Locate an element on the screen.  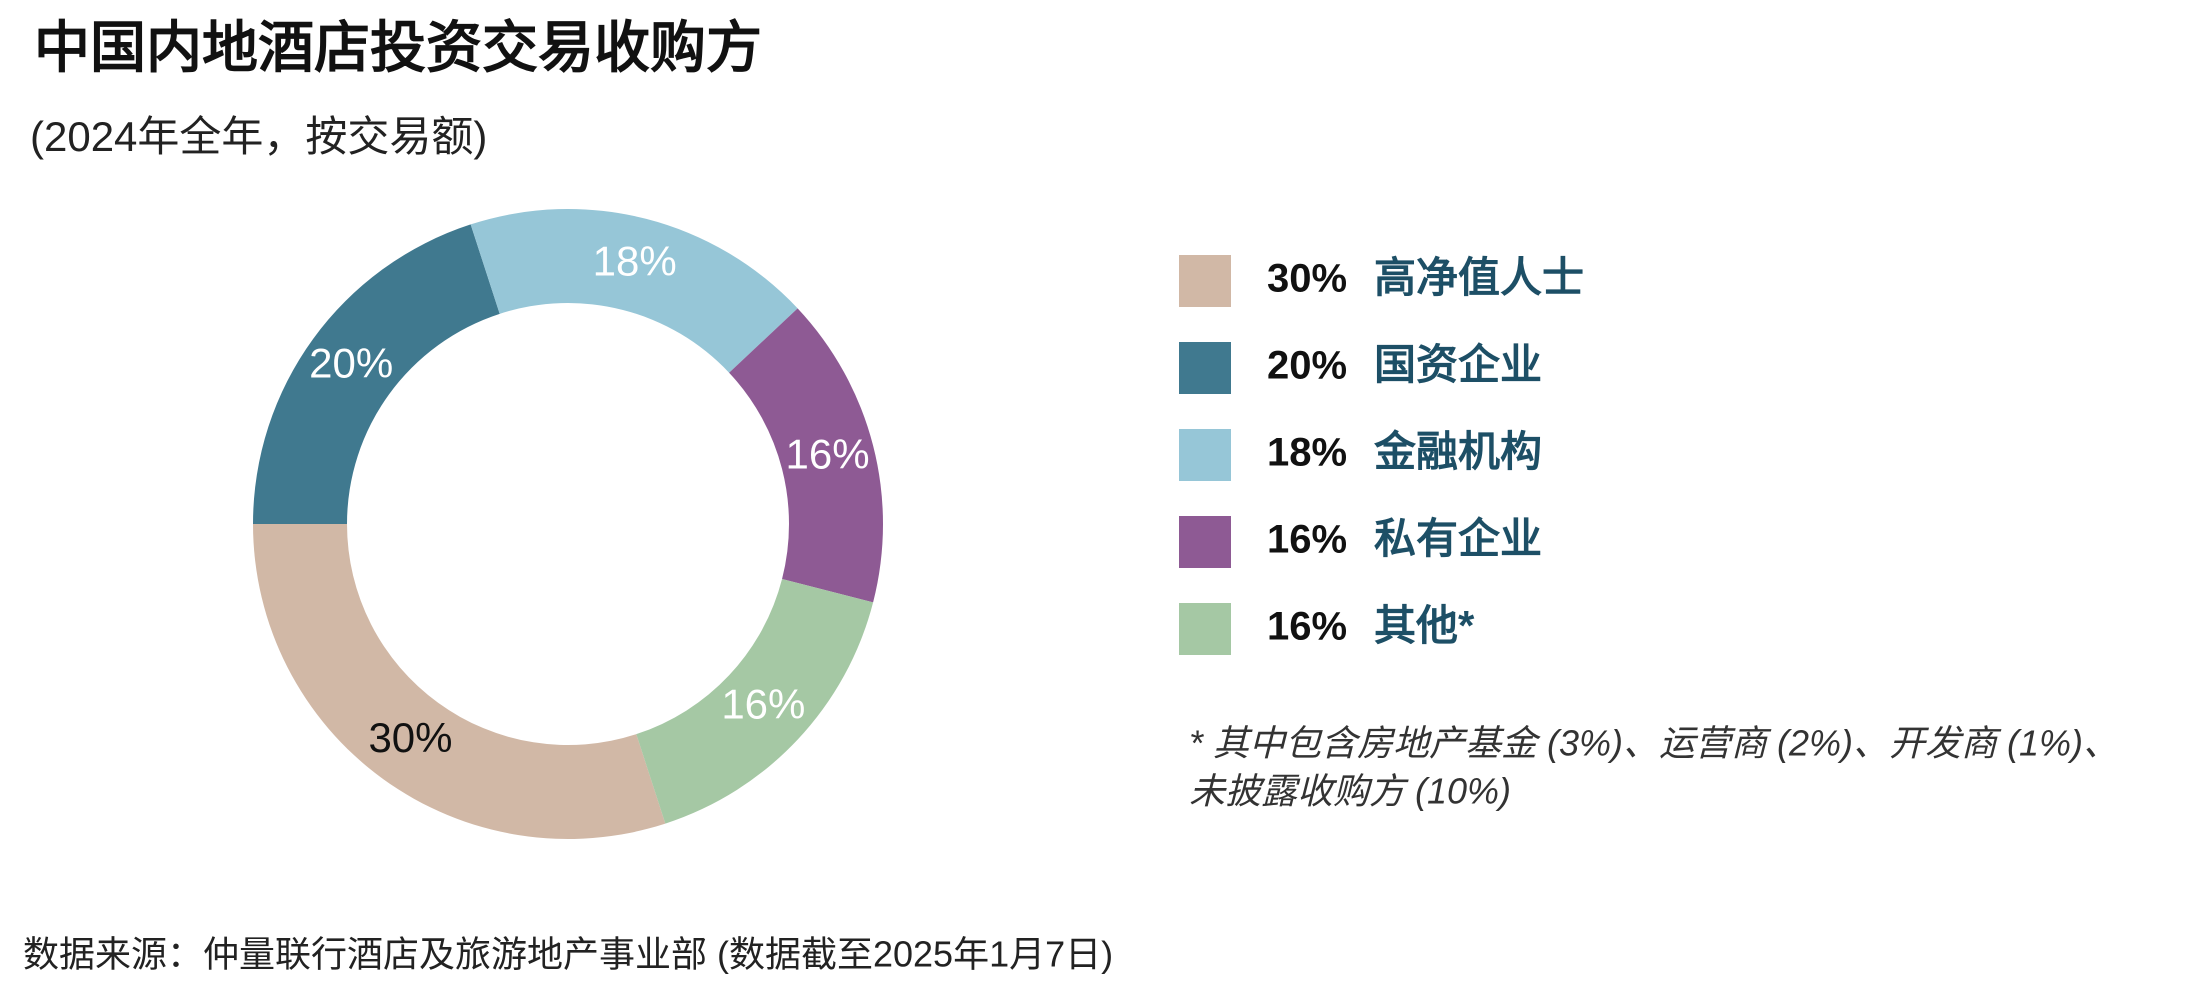
legend-label: 其他* is located at coordinates (1424, 625).